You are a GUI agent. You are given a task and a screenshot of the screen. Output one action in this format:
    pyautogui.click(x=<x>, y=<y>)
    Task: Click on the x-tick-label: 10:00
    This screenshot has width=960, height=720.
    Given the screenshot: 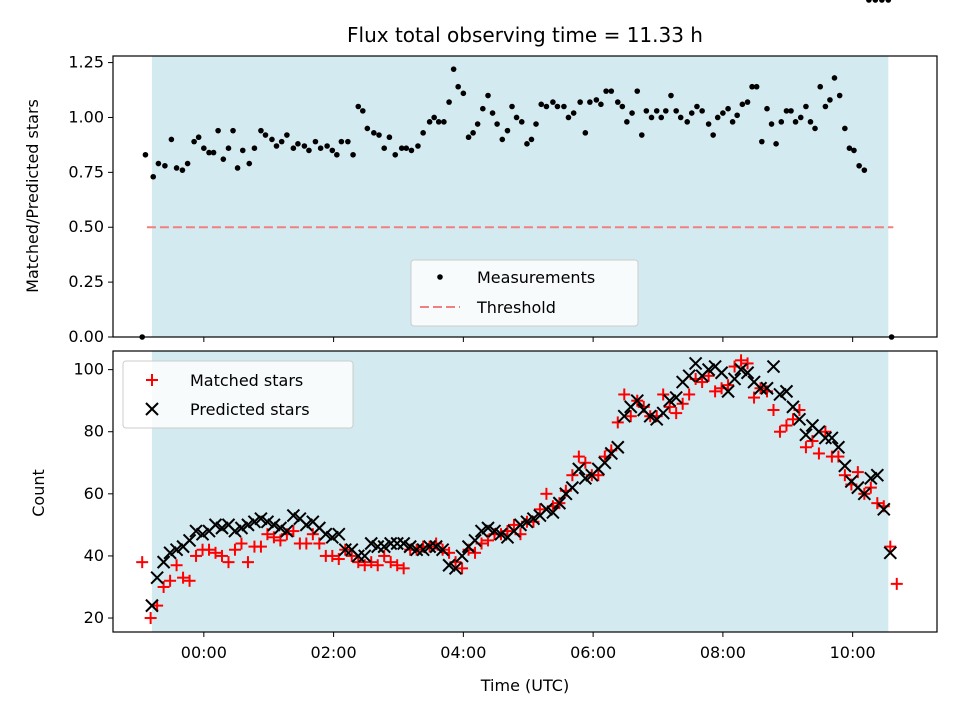 What is the action you would take?
    pyautogui.click(x=853, y=652)
    